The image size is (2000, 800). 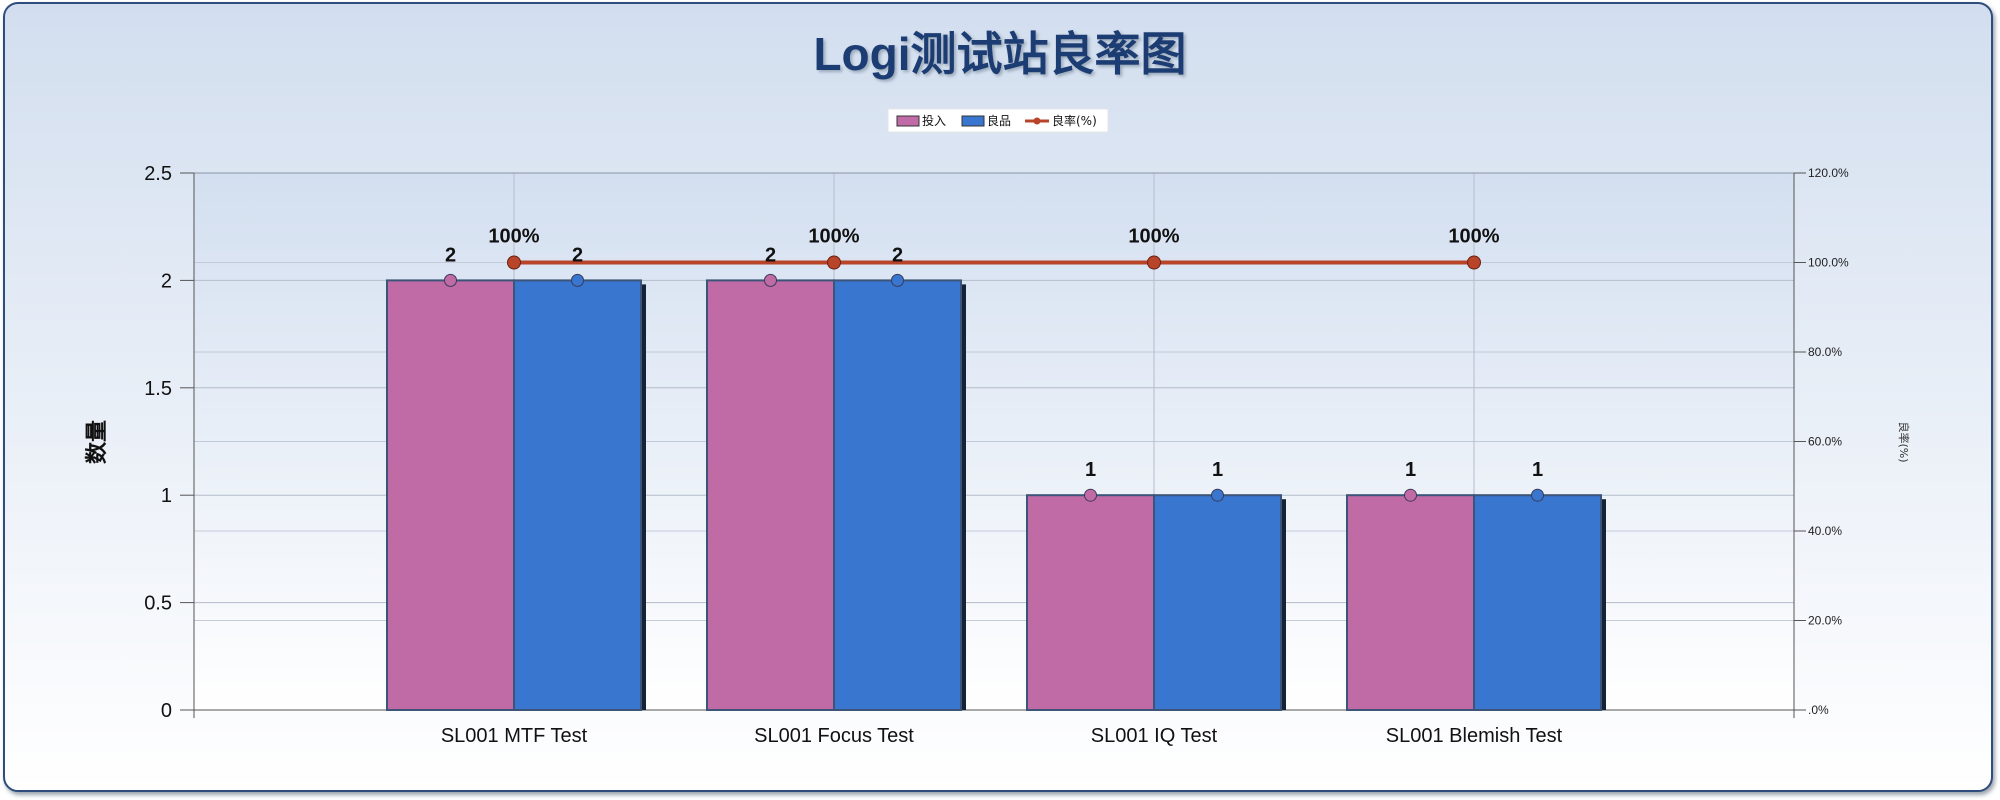 I want to click on y-tick-label: 0, so click(x=166, y=711).